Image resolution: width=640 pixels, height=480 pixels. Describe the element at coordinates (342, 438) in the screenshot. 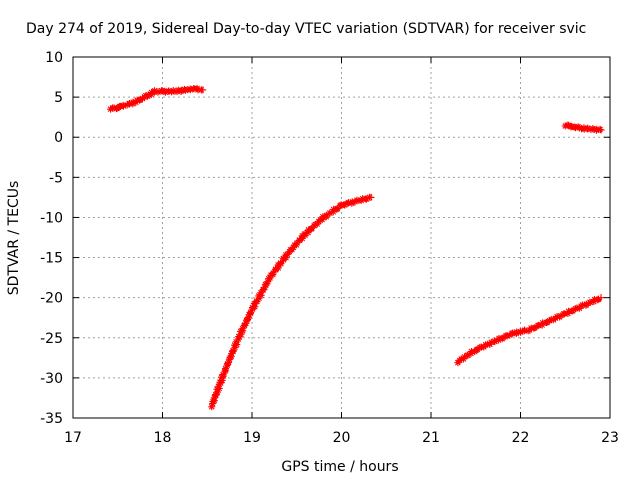

I see `x-tick-label: 20` at that location.